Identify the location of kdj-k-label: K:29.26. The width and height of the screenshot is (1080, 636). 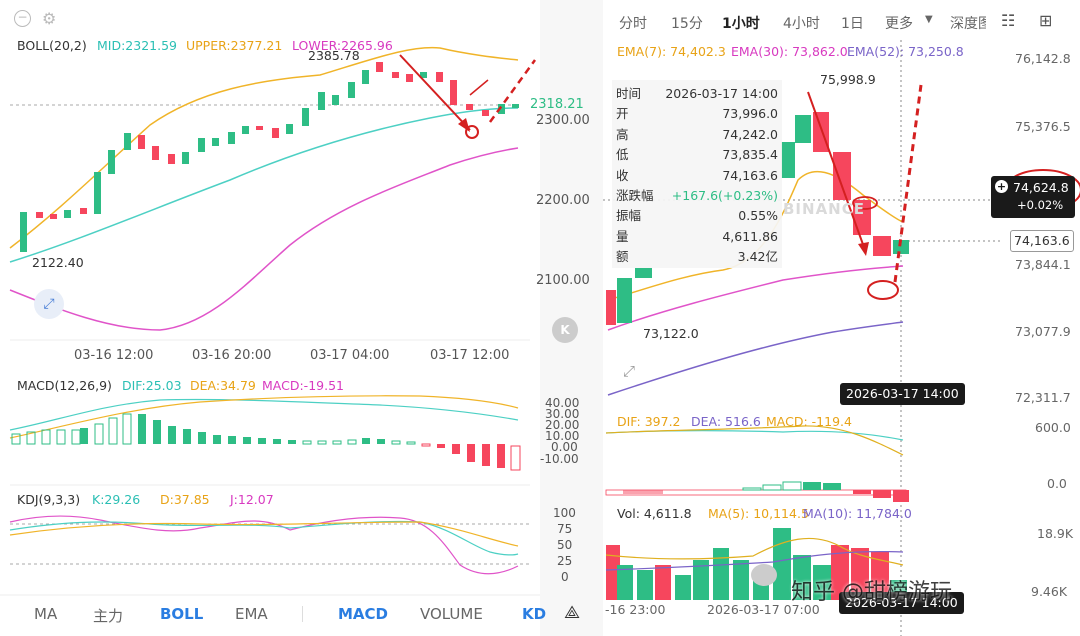
(116, 499).